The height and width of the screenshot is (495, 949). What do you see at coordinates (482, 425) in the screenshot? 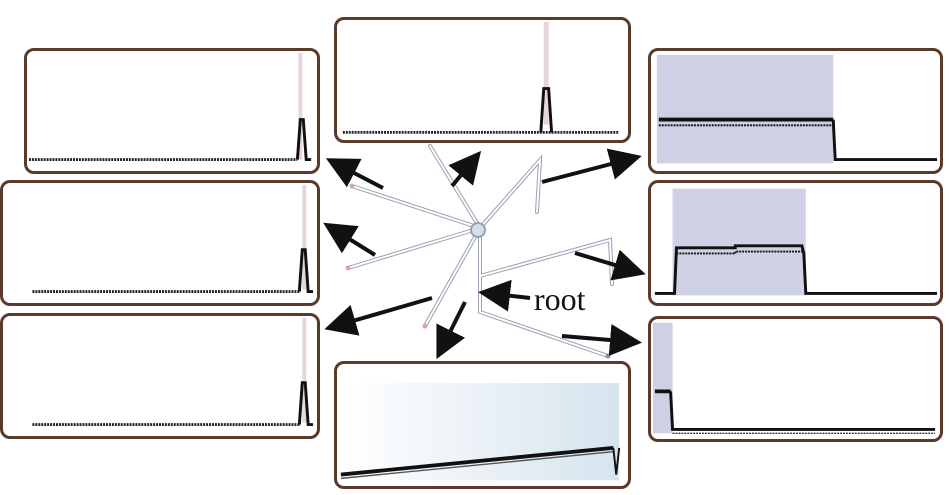
I see `waveform-panel-bottom-center` at bounding box center [482, 425].